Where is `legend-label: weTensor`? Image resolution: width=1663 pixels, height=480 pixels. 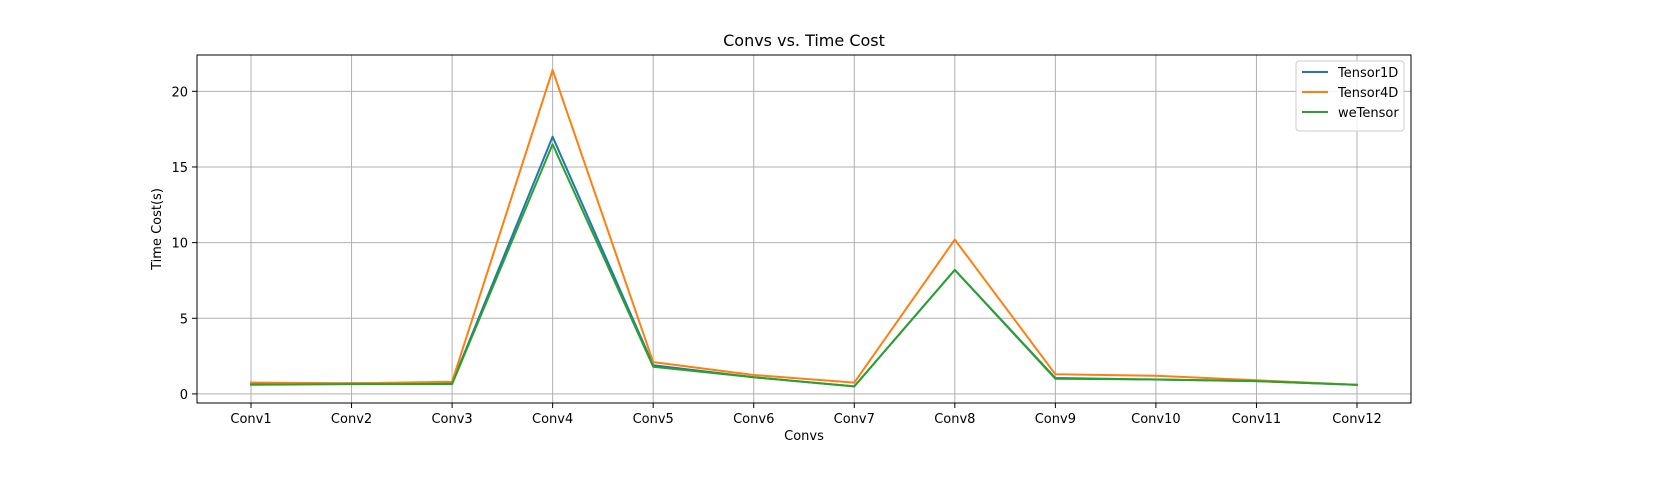 legend-label: weTensor is located at coordinates (1368, 113).